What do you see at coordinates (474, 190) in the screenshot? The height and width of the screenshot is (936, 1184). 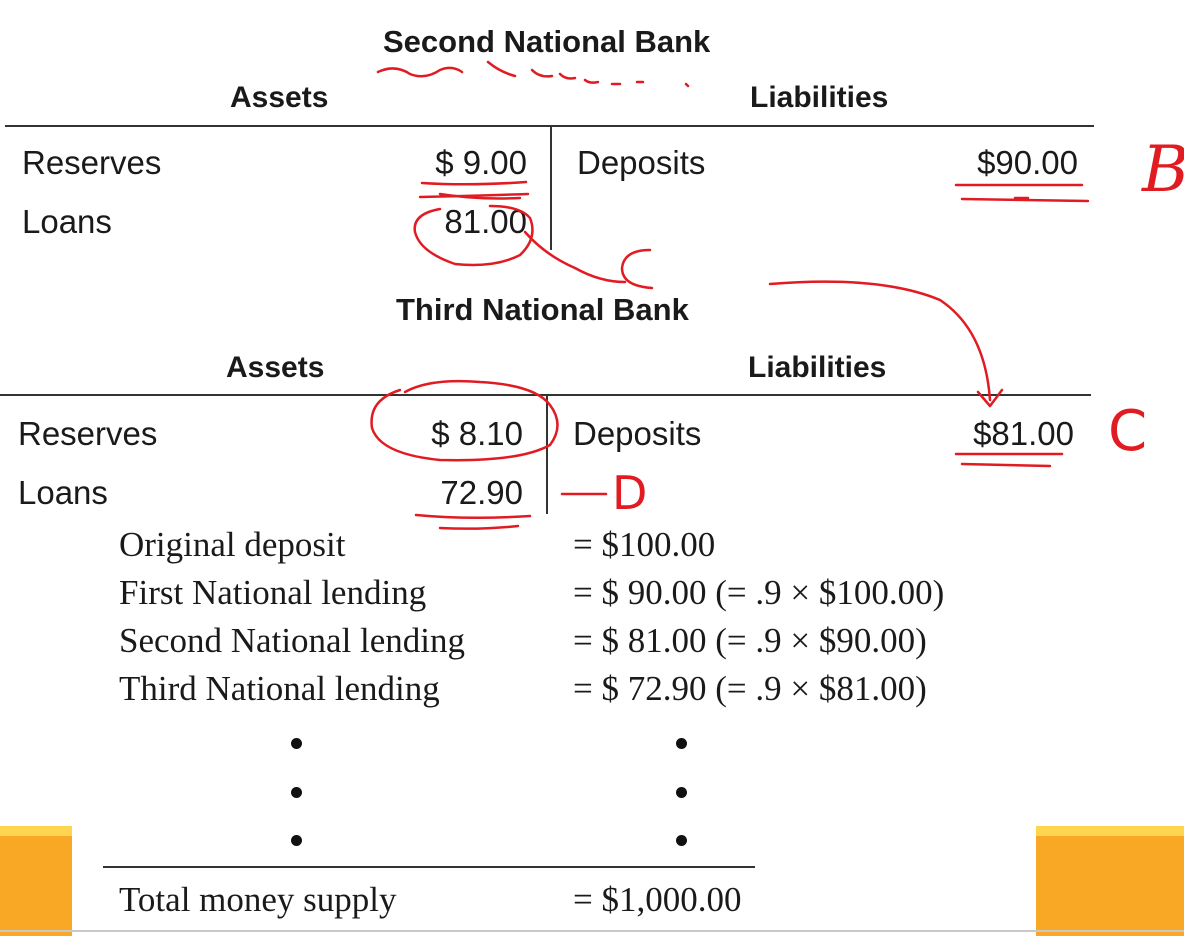 I see `underline-reserves-second` at bounding box center [474, 190].